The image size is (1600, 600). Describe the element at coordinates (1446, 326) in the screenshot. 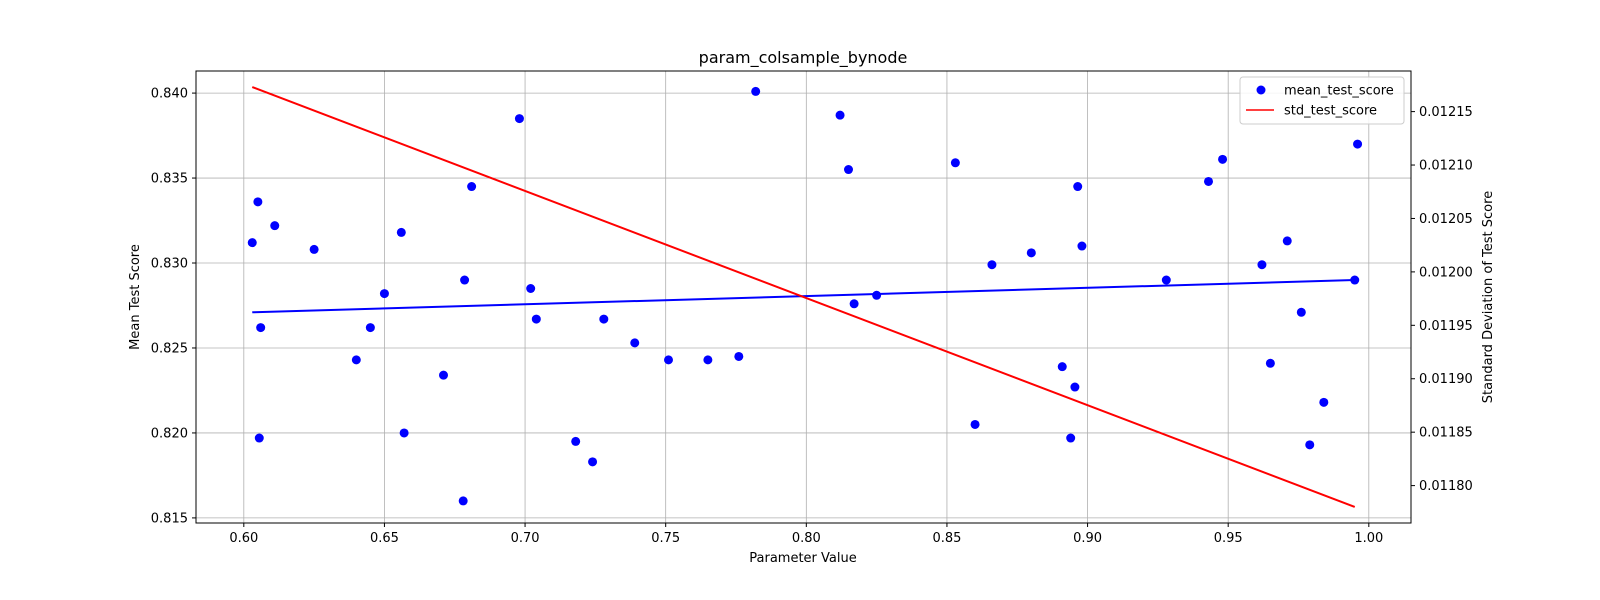

I see `y2-tick-label: 0.01195` at that location.